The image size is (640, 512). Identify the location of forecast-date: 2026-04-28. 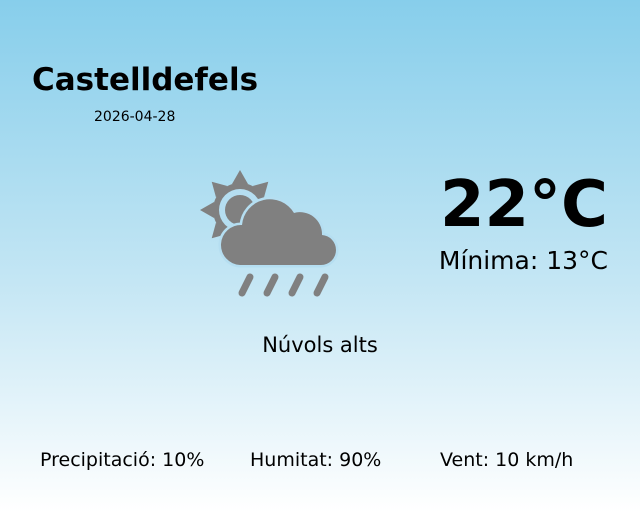
(135, 117).